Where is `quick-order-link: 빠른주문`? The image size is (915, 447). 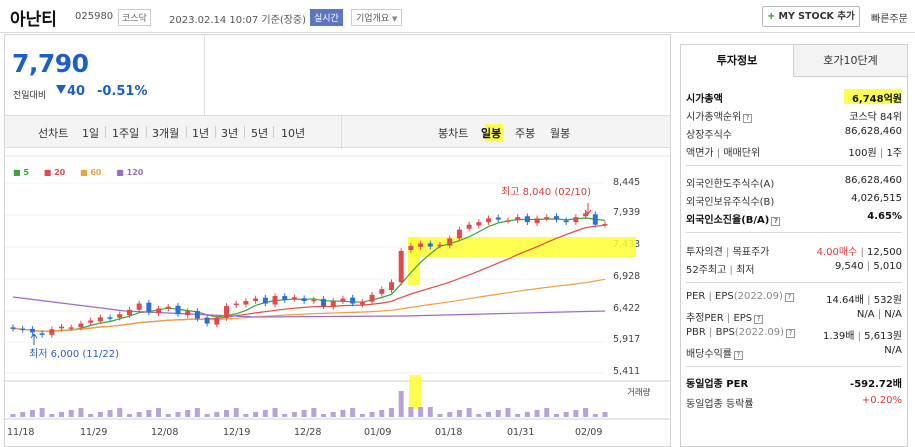 quick-order-link: 빠른주문 is located at coordinates (889, 19).